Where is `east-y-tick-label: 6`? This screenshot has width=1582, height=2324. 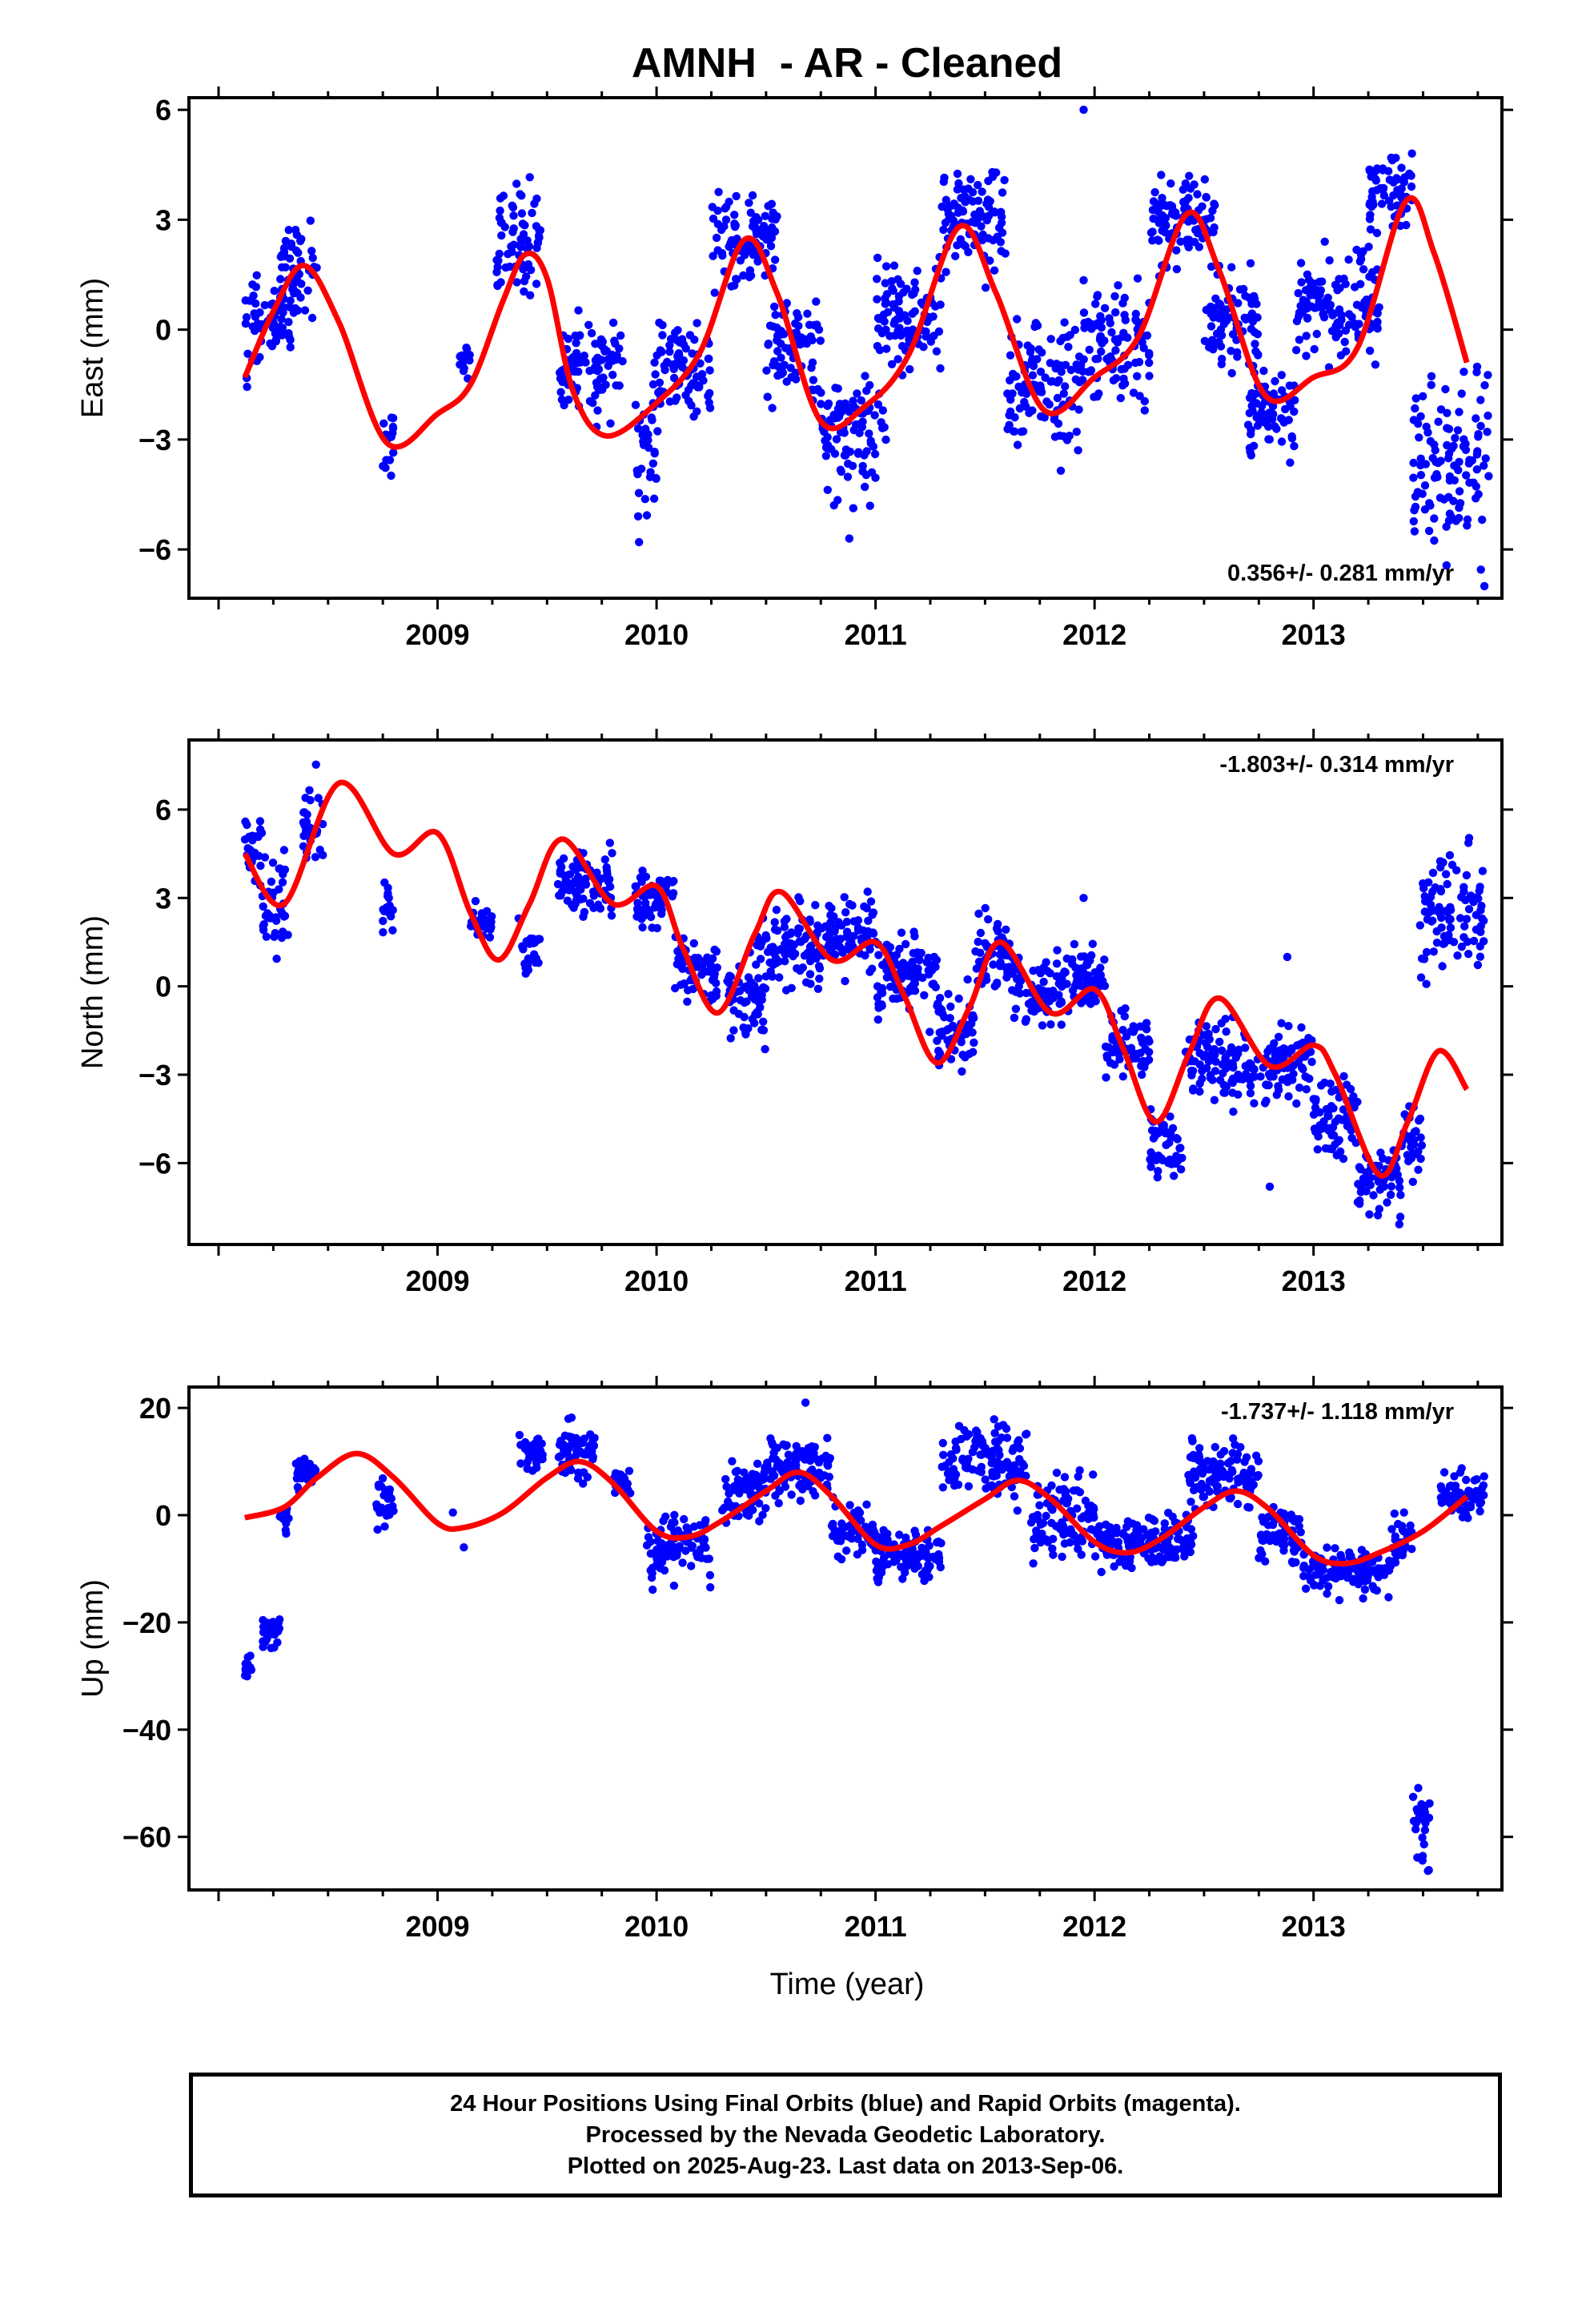 east-y-tick-label: 6 is located at coordinates (163, 111).